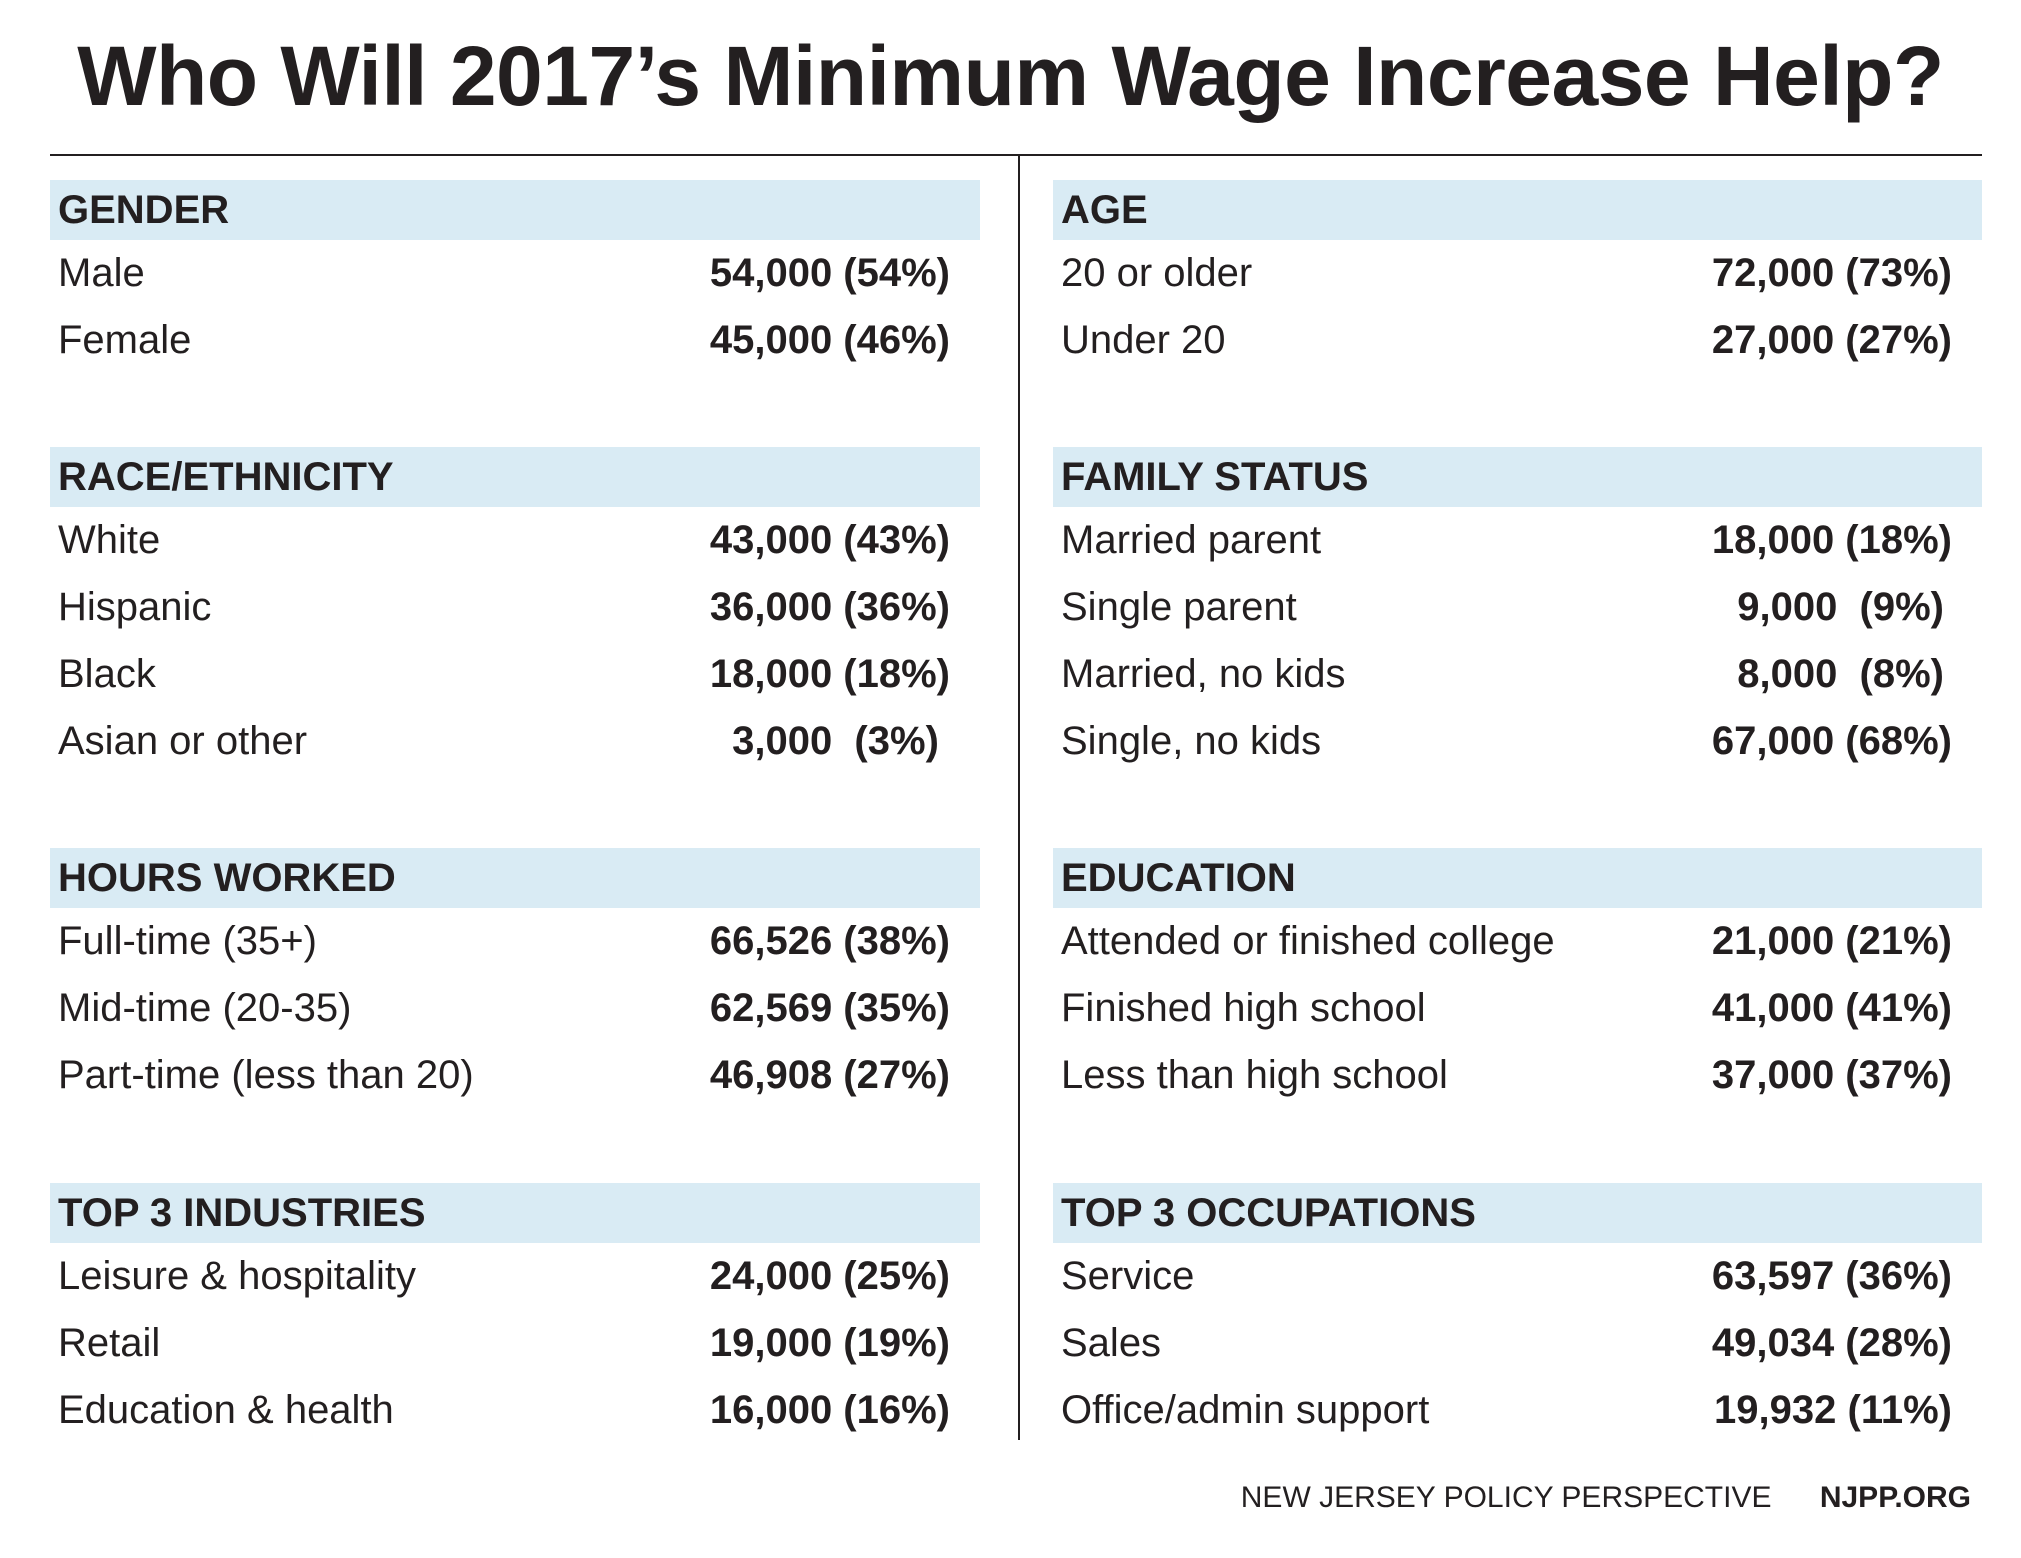 Image resolution: width=2021 pixels, height=1558 pixels. What do you see at coordinates (829, 1276) in the screenshot?
I see `row-value: 24,000 (25%)` at bounding box center [829, 1276].